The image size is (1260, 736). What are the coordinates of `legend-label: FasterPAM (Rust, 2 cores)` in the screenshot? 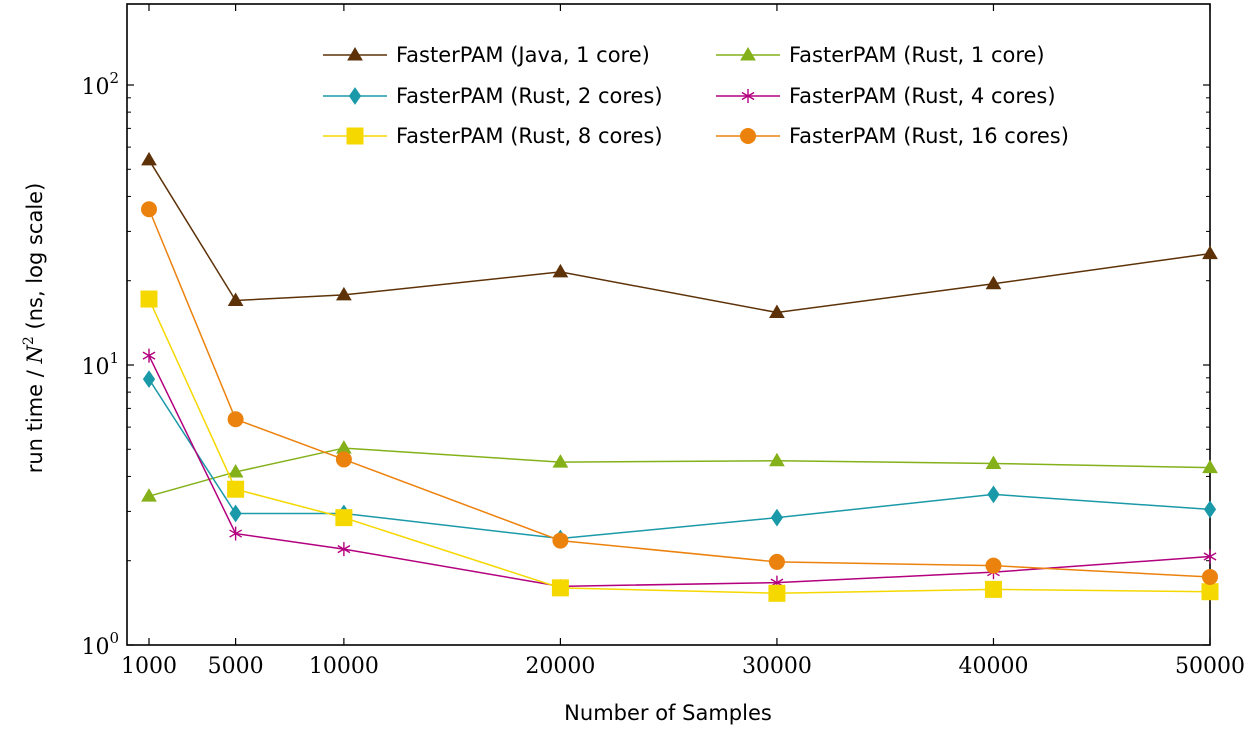 It's located at (529, 96).